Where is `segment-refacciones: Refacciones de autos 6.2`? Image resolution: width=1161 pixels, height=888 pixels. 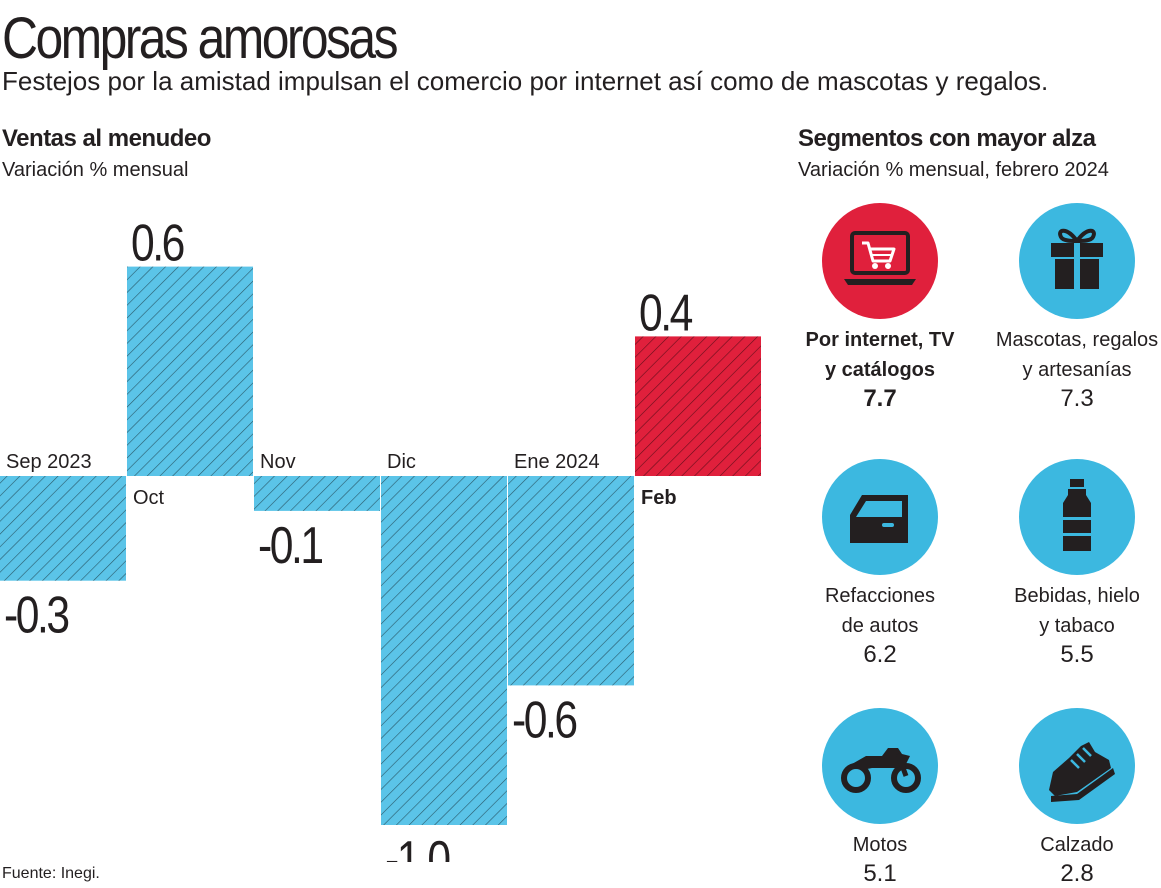
segment-refacciones: Refacciones de autos 6.2 is located at coordinates (880, 564).